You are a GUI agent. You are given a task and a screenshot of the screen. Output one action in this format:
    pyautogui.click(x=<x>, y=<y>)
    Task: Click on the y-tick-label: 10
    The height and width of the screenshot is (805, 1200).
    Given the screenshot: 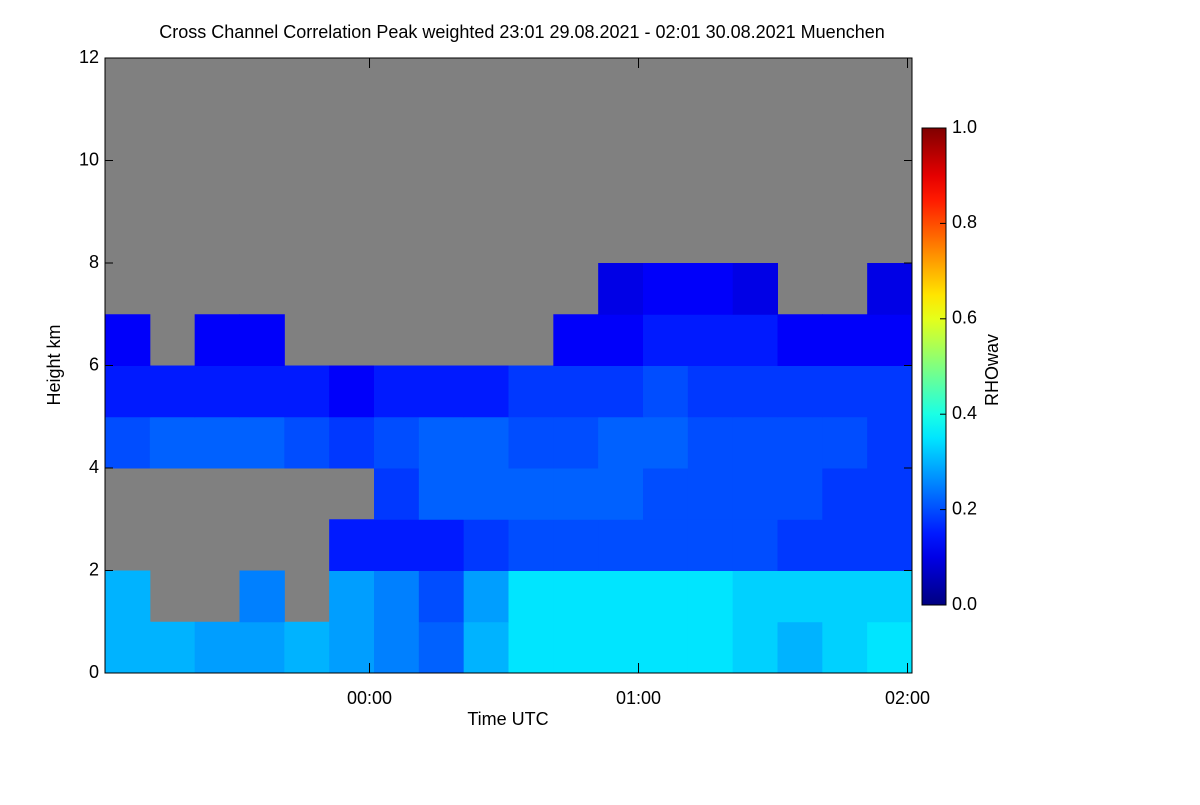 What is the action you would take?
    pyautogui.click(x=89, y=159)
    